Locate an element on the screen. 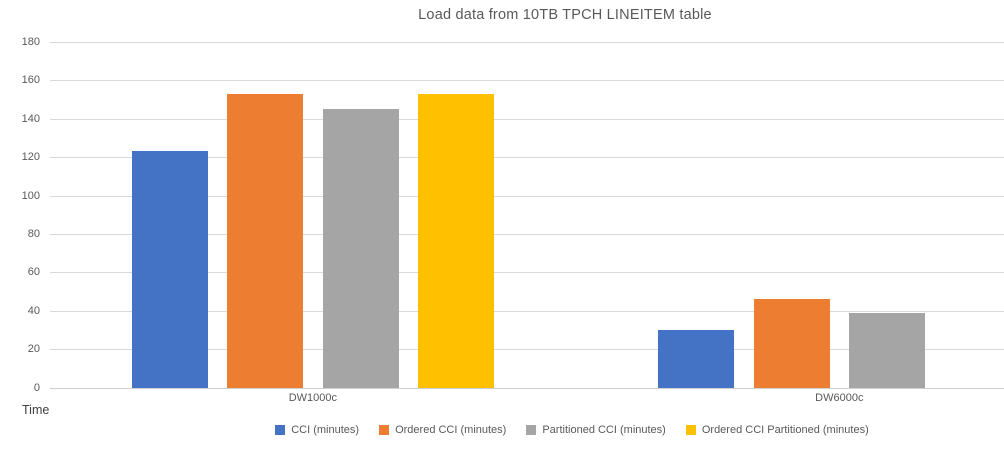 This screenshot has height=452, width=1004. y-axis-tick-label: 0 is located at coordinates (36, 387).